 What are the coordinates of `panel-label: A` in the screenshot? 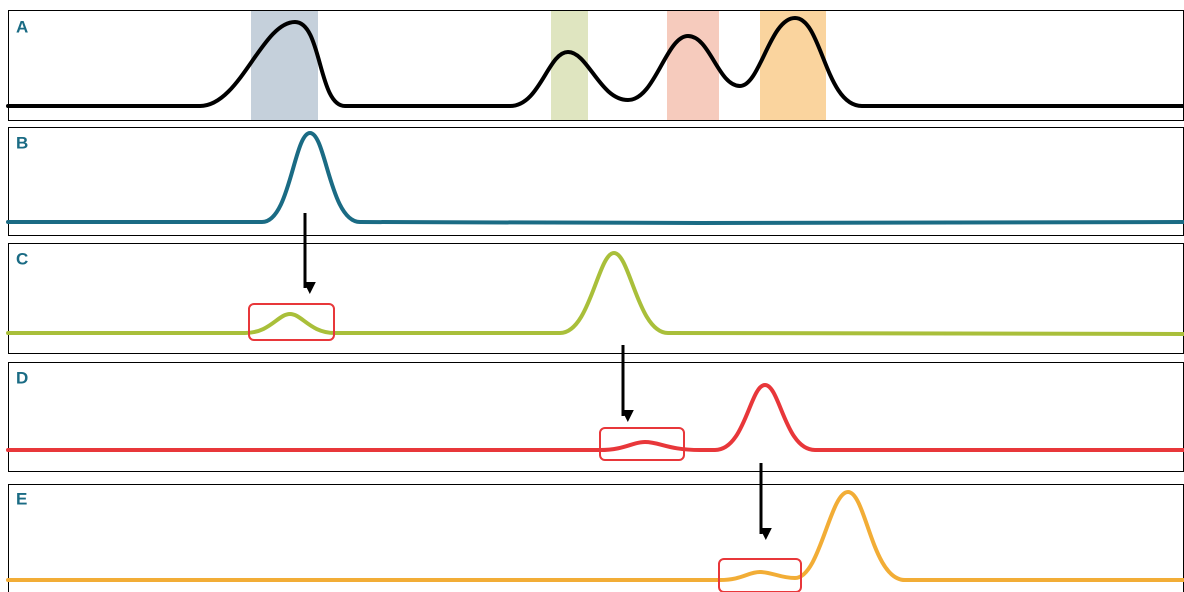 It's located at (22, 26).